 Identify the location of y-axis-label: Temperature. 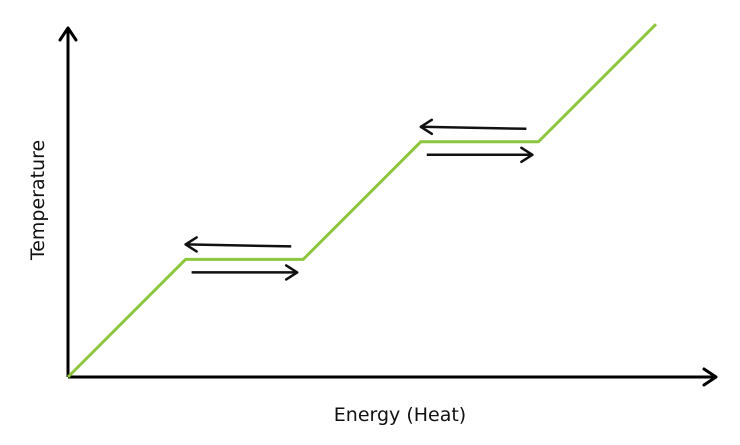
(38, 200).